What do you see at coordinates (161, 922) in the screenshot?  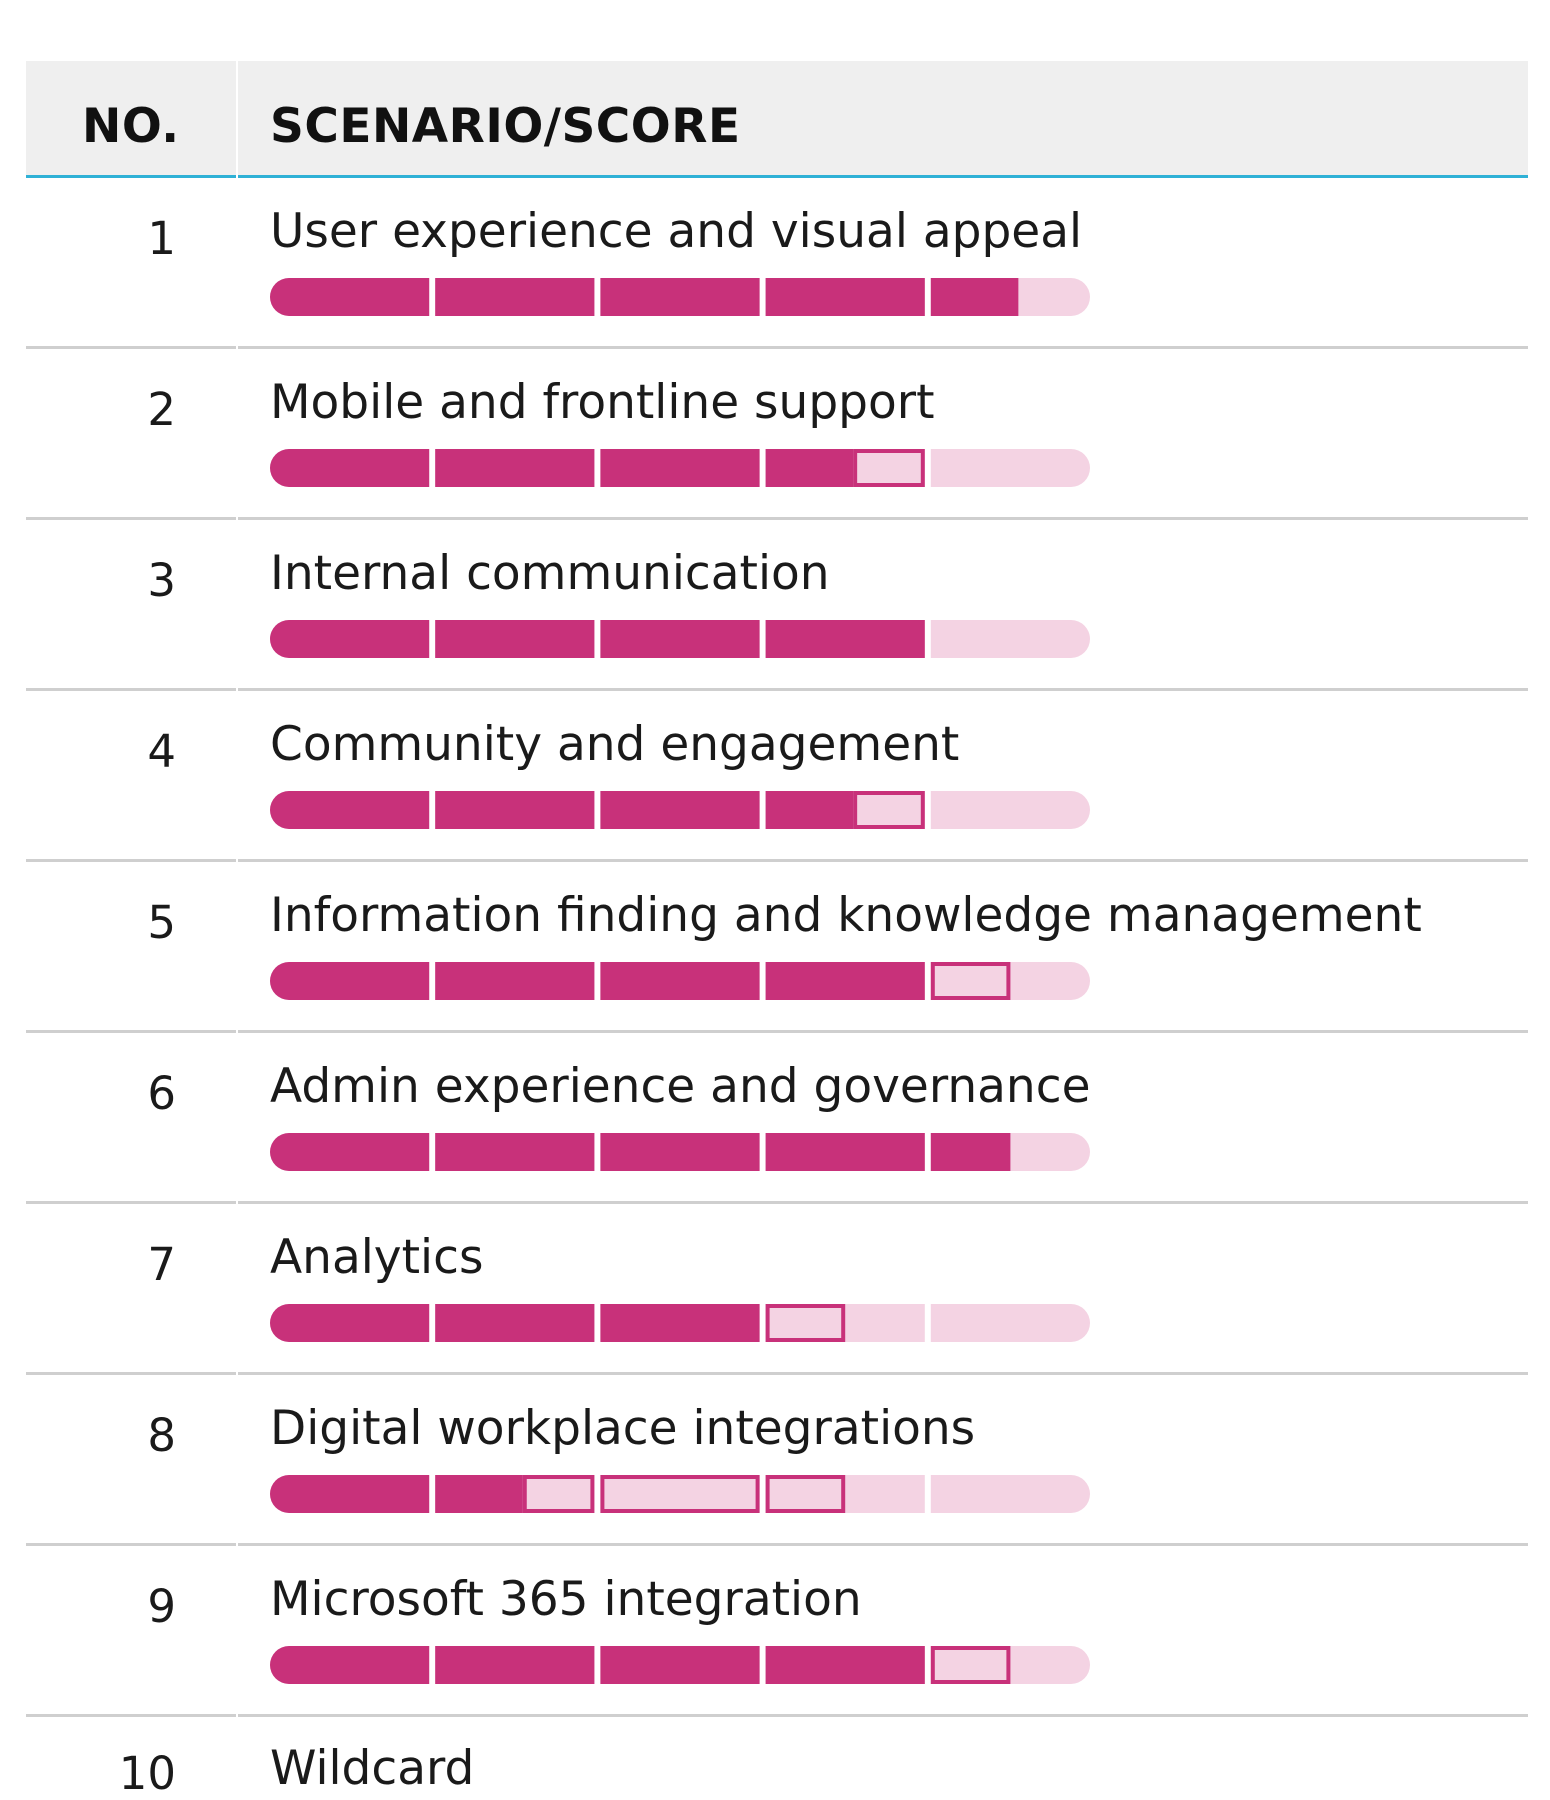 I see `row-number: 5` at bounding box center [161, 922].